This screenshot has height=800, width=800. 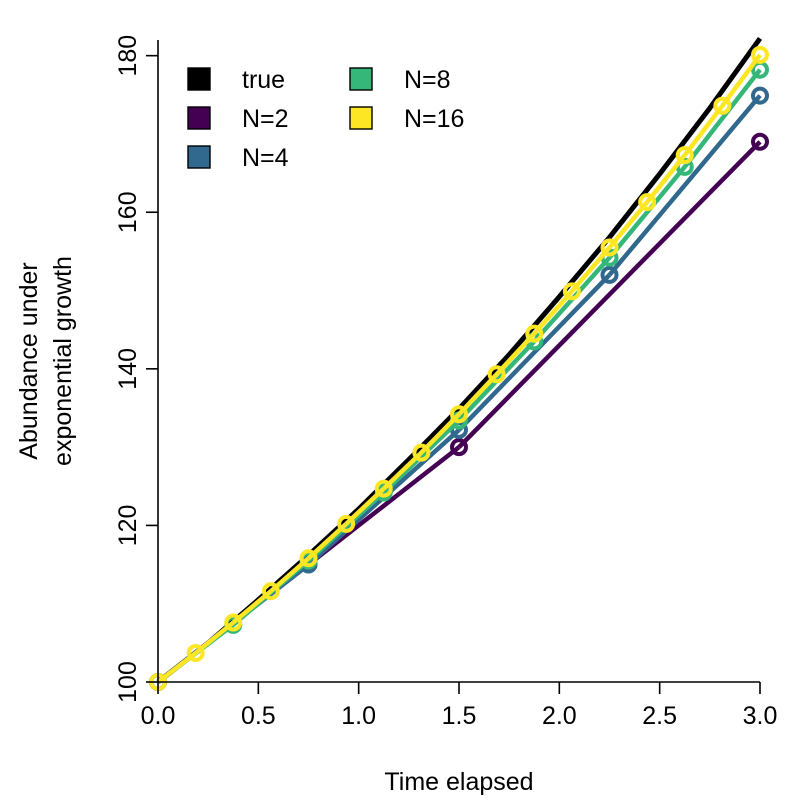 I want to click on x-tick-label: 1.5, so click(x=459, y=716).